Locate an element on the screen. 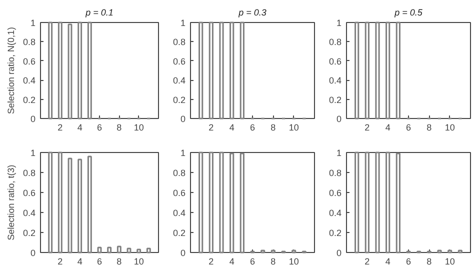 The width and height of the screenshot is (474, 268). chart-title: p = 0.1 is located at coordinates (99, 13).